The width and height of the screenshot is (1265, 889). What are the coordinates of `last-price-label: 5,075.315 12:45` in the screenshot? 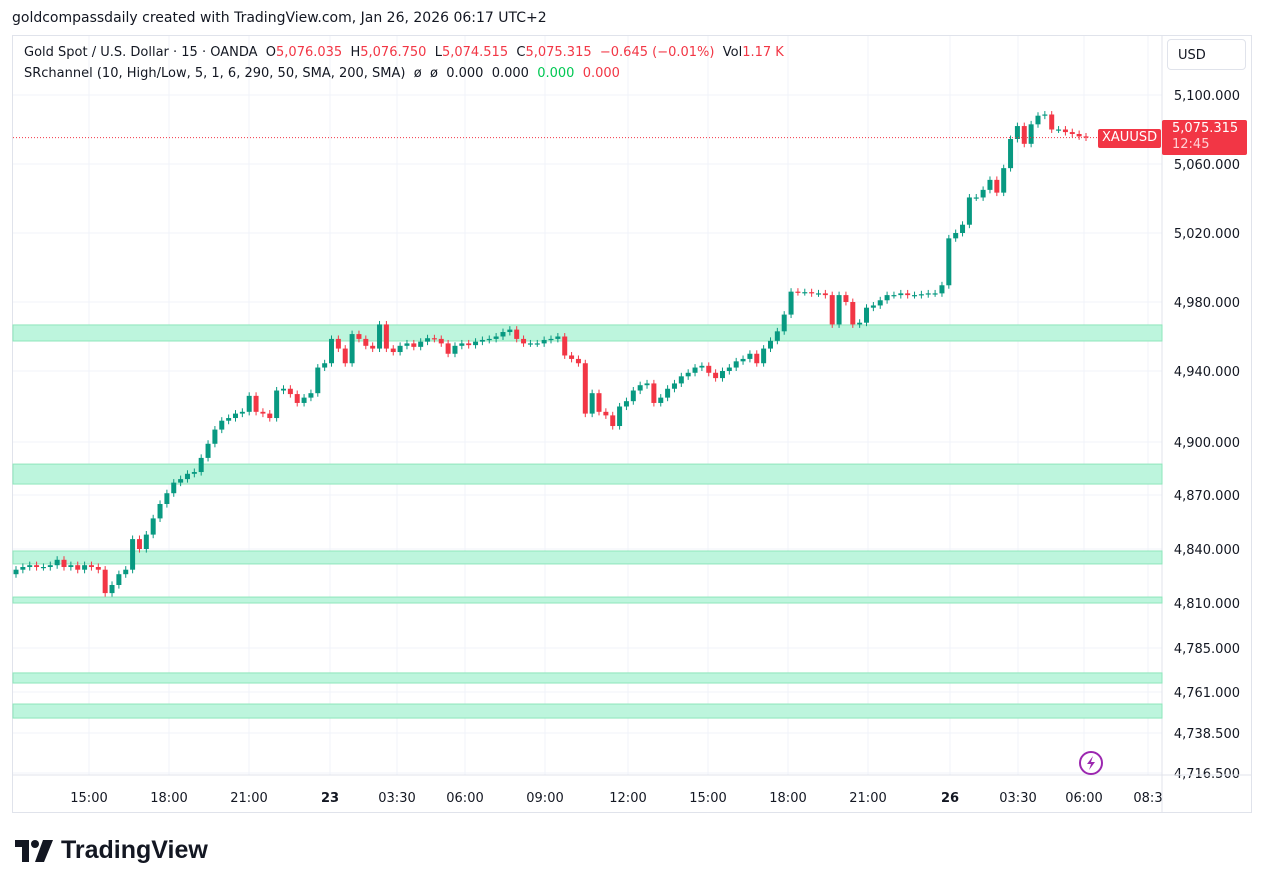 It's located at (1204, 137).